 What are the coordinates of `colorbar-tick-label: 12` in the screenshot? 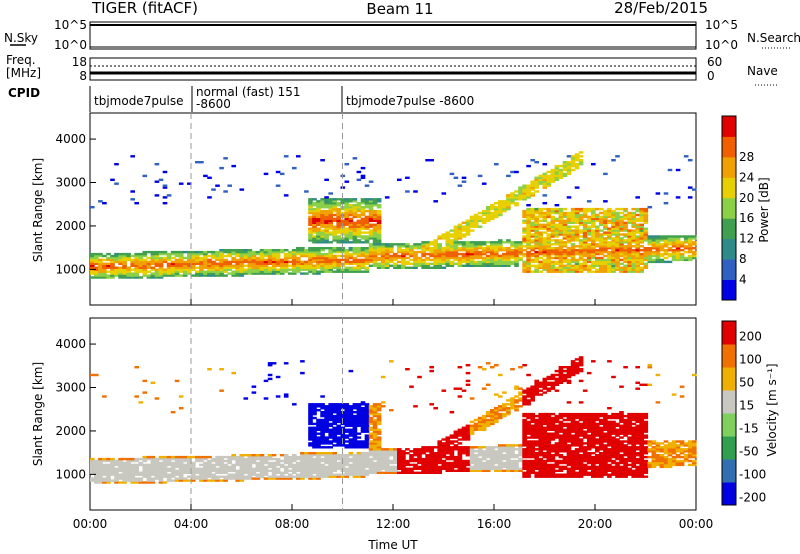 It's located at (746, 239).